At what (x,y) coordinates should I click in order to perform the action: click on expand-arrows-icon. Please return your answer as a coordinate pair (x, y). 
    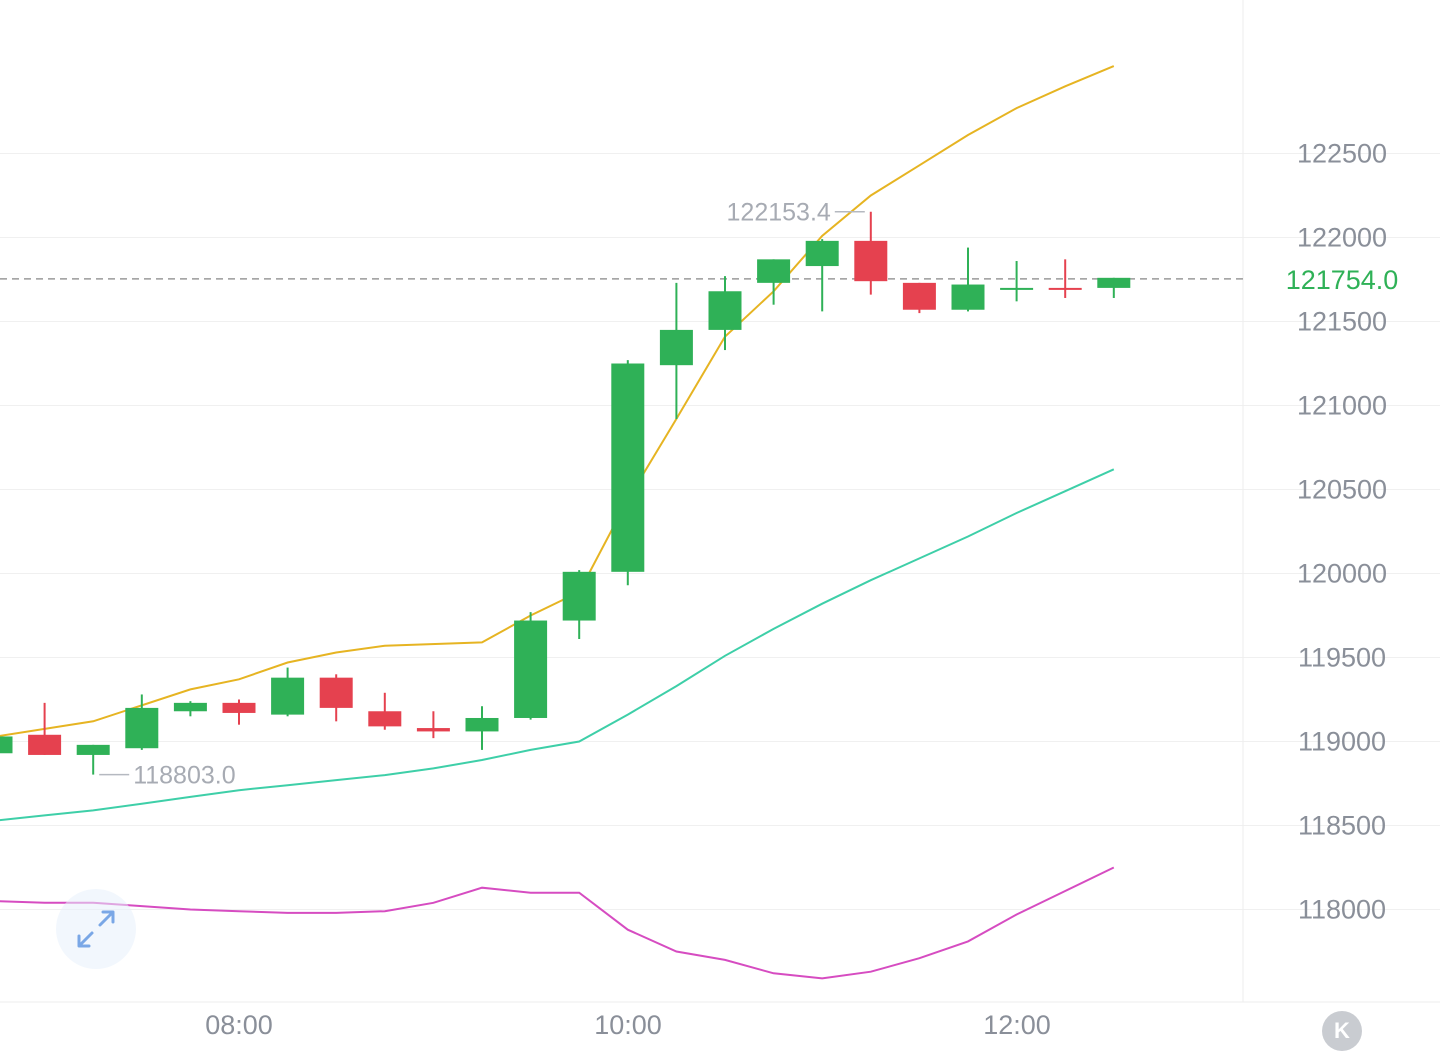
    Looking at the image, I should click on (96, 929).